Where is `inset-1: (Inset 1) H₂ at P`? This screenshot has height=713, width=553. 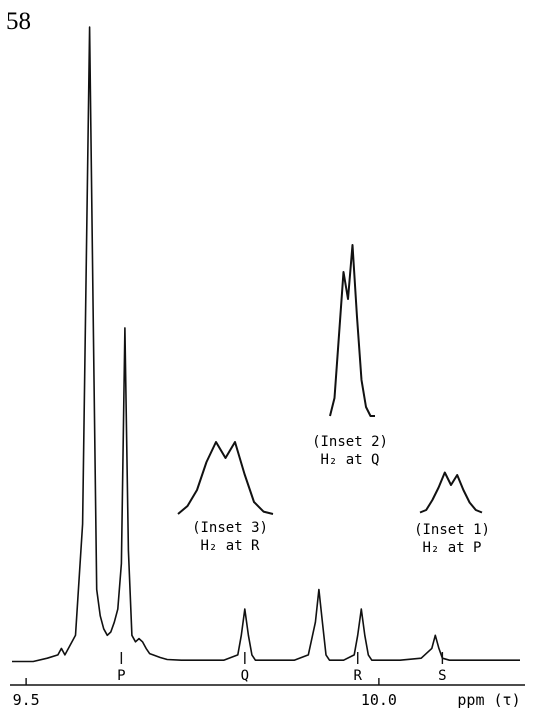
inset-1: (Inset 1) H₂ at P is located at coordinates (452, 513).